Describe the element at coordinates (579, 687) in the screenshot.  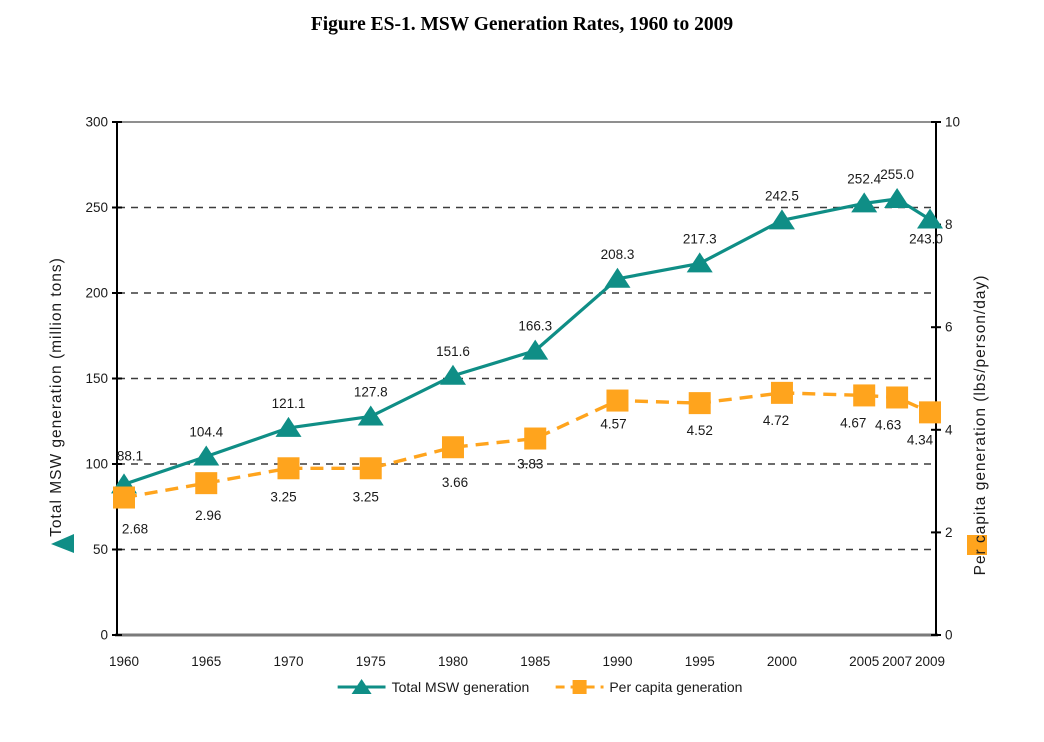
I see `per-capita-legend-marker` at that location.